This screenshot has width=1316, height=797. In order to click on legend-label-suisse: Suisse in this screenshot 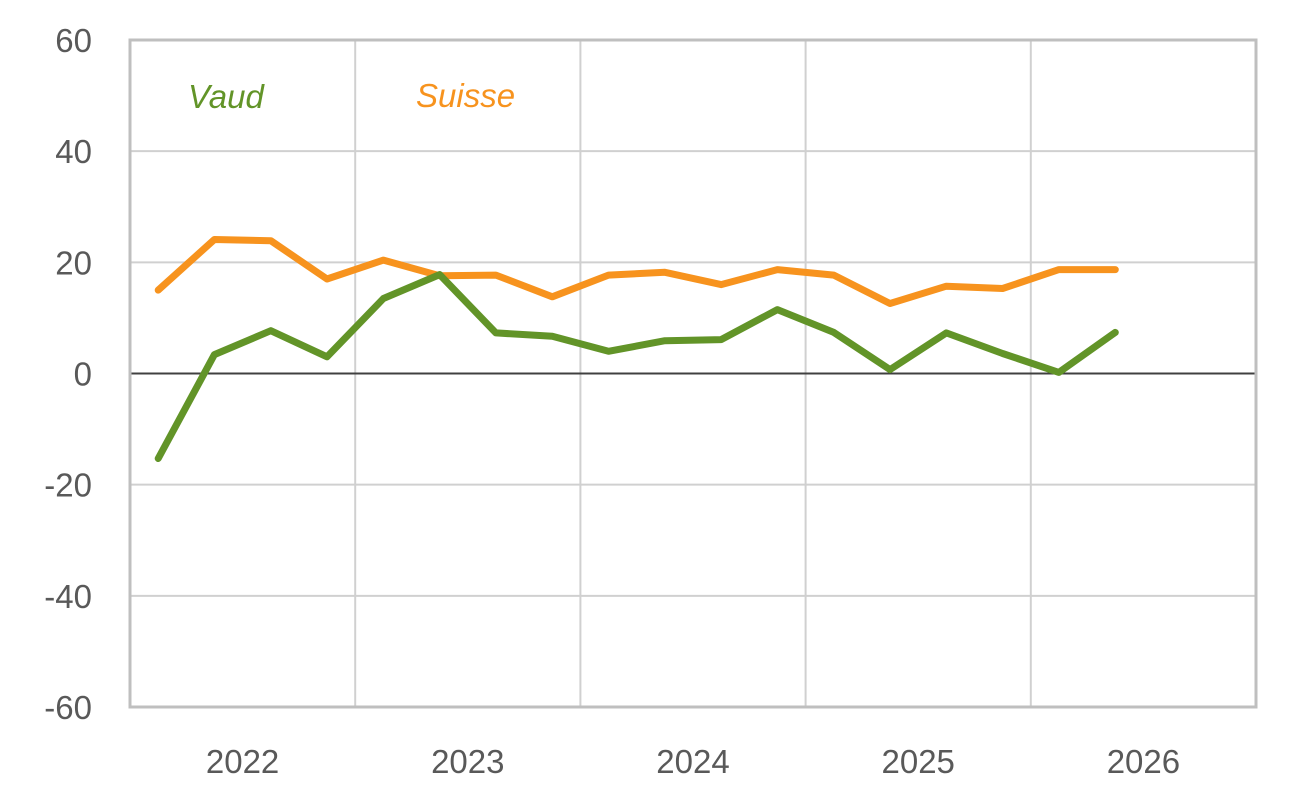, I will do `click(465, 95)`.